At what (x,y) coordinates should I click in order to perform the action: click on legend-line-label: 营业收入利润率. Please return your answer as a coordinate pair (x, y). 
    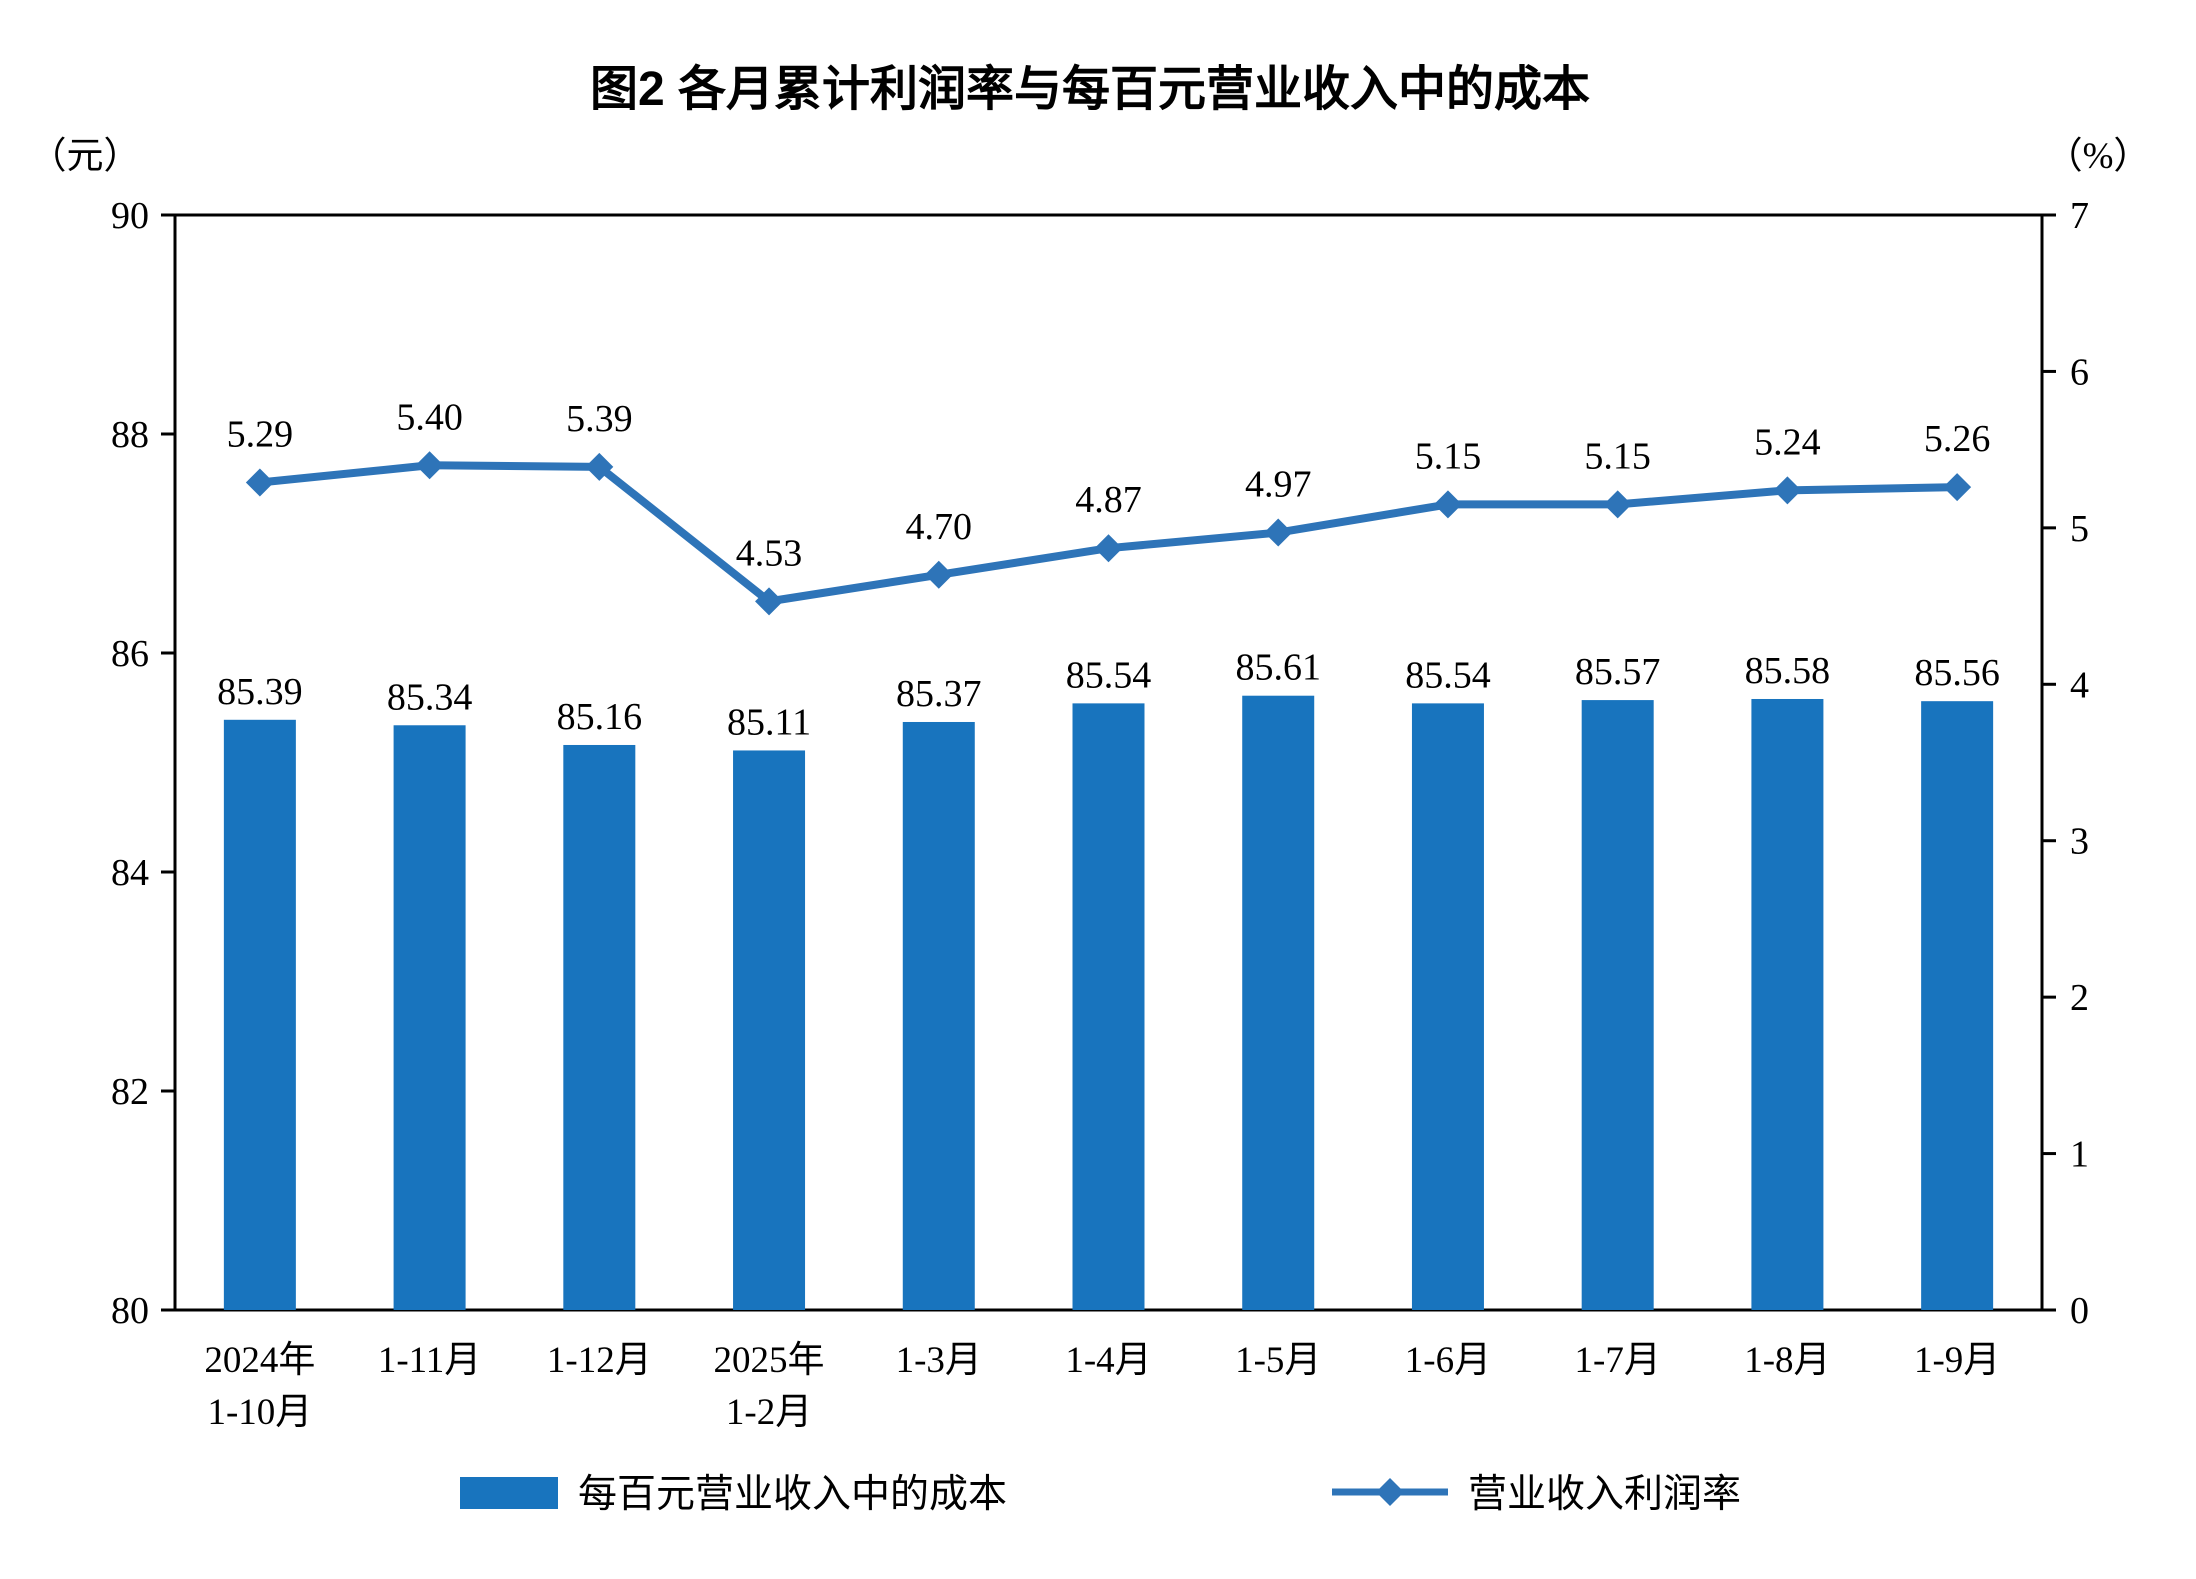
    Looking at the image, I should click on (1604, 1494).